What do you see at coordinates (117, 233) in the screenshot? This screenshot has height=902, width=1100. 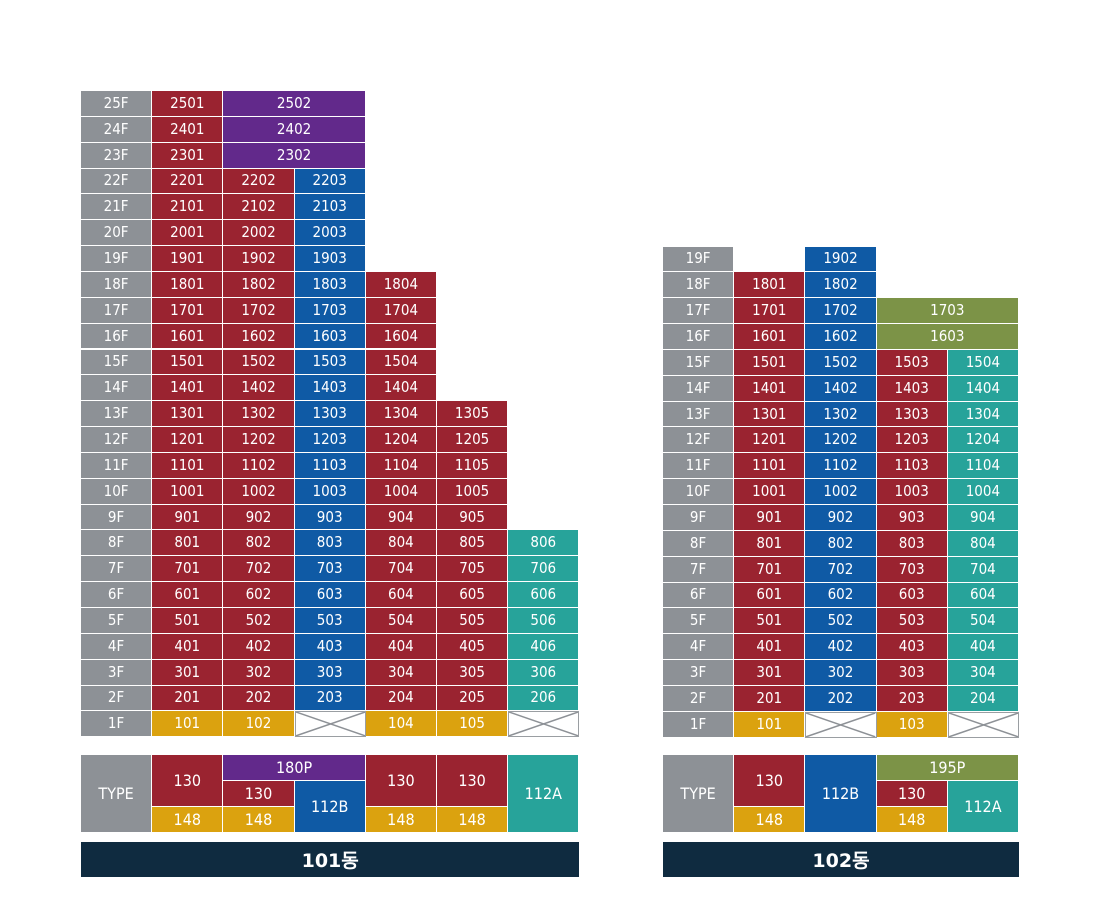 I see `floor-label: 20F` at bounding box center [117, 233].